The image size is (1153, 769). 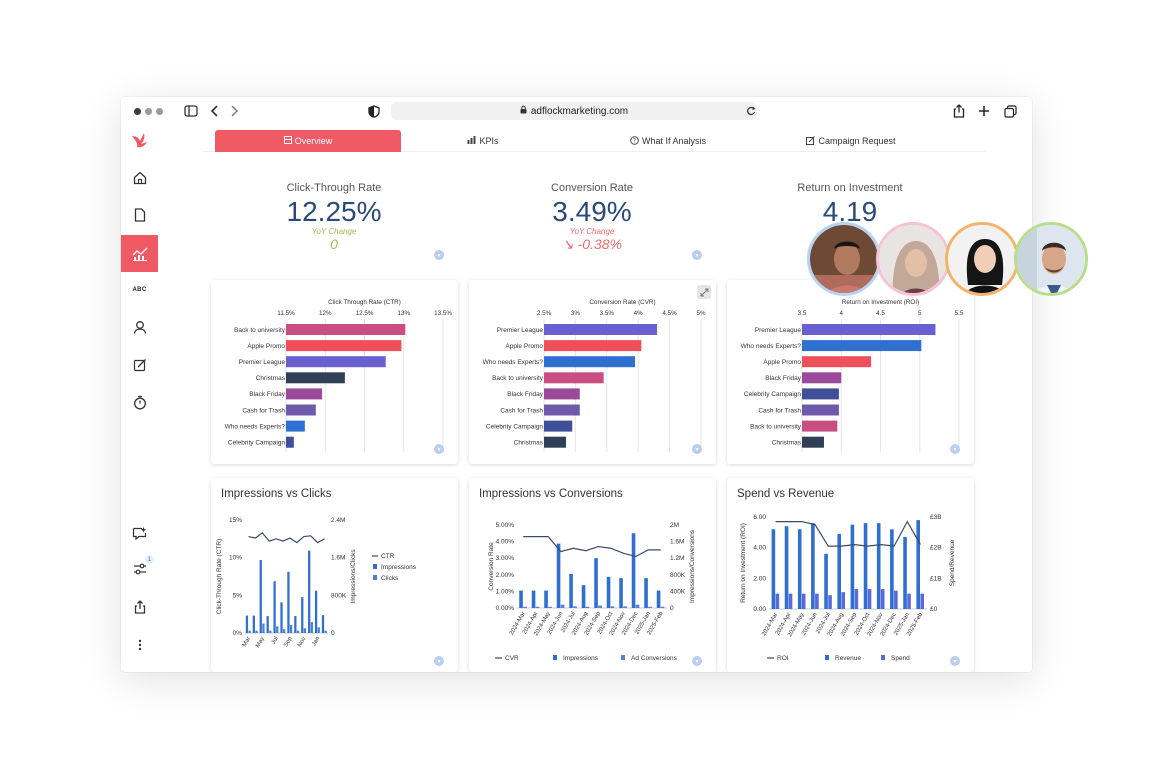 I want to click on y-tick-label: 0.00%, so click(x=505, y=608).